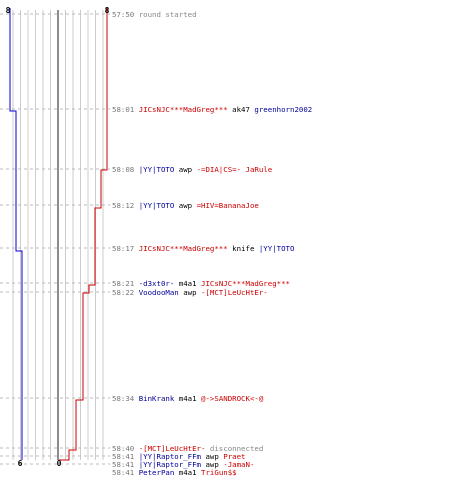  What do you see at coordinates (156, 472) in the screenshot?
I see `event-text: PeterPan` at bounding box center [156, 472].